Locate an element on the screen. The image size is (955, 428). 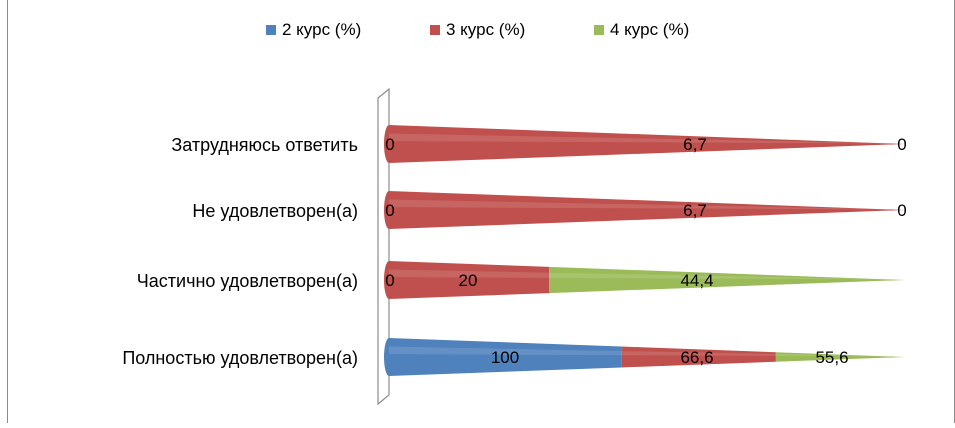
cone-segment-3-курс-4 is located at coordinates (698, 357).